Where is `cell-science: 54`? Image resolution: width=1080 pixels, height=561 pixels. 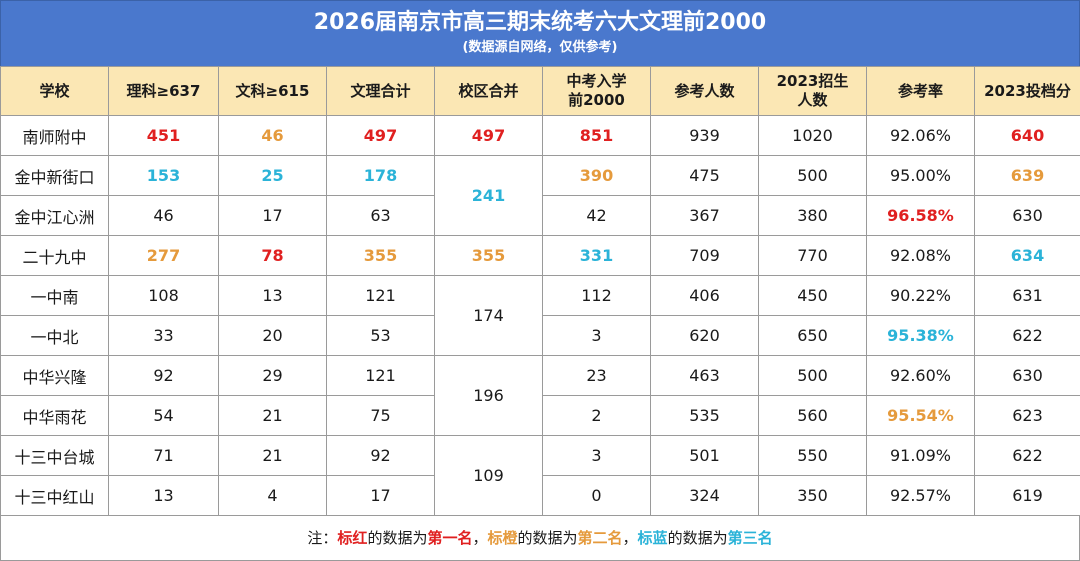
cell-science: 54 is located at coordinates (164, 416).